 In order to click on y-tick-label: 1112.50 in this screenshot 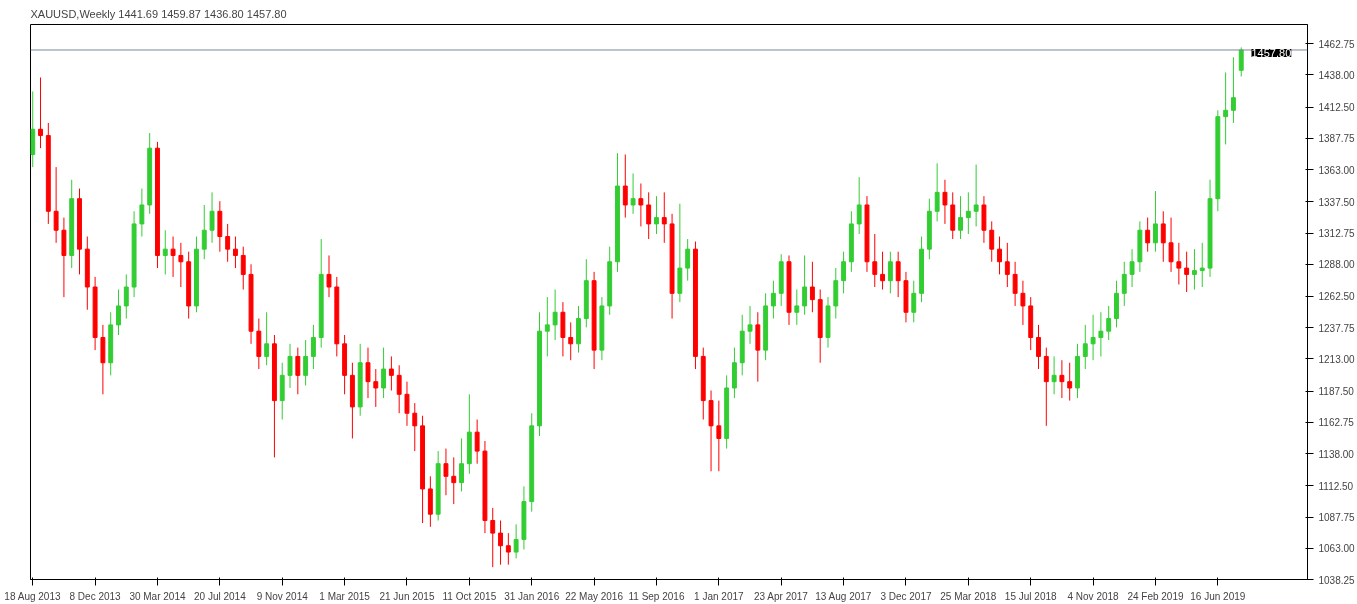, I will do `click(1336, 486)`.